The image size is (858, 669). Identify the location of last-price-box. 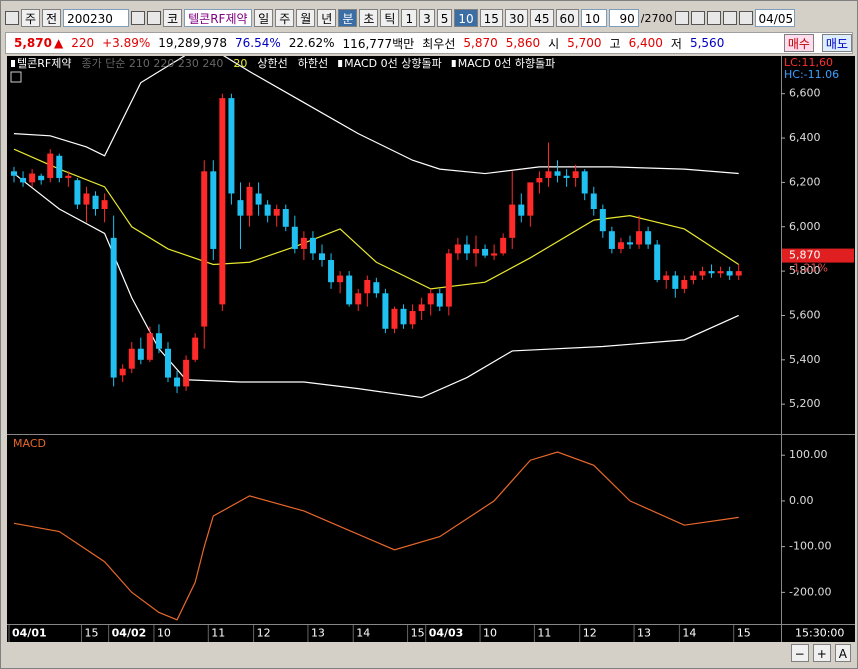
(818, 255).